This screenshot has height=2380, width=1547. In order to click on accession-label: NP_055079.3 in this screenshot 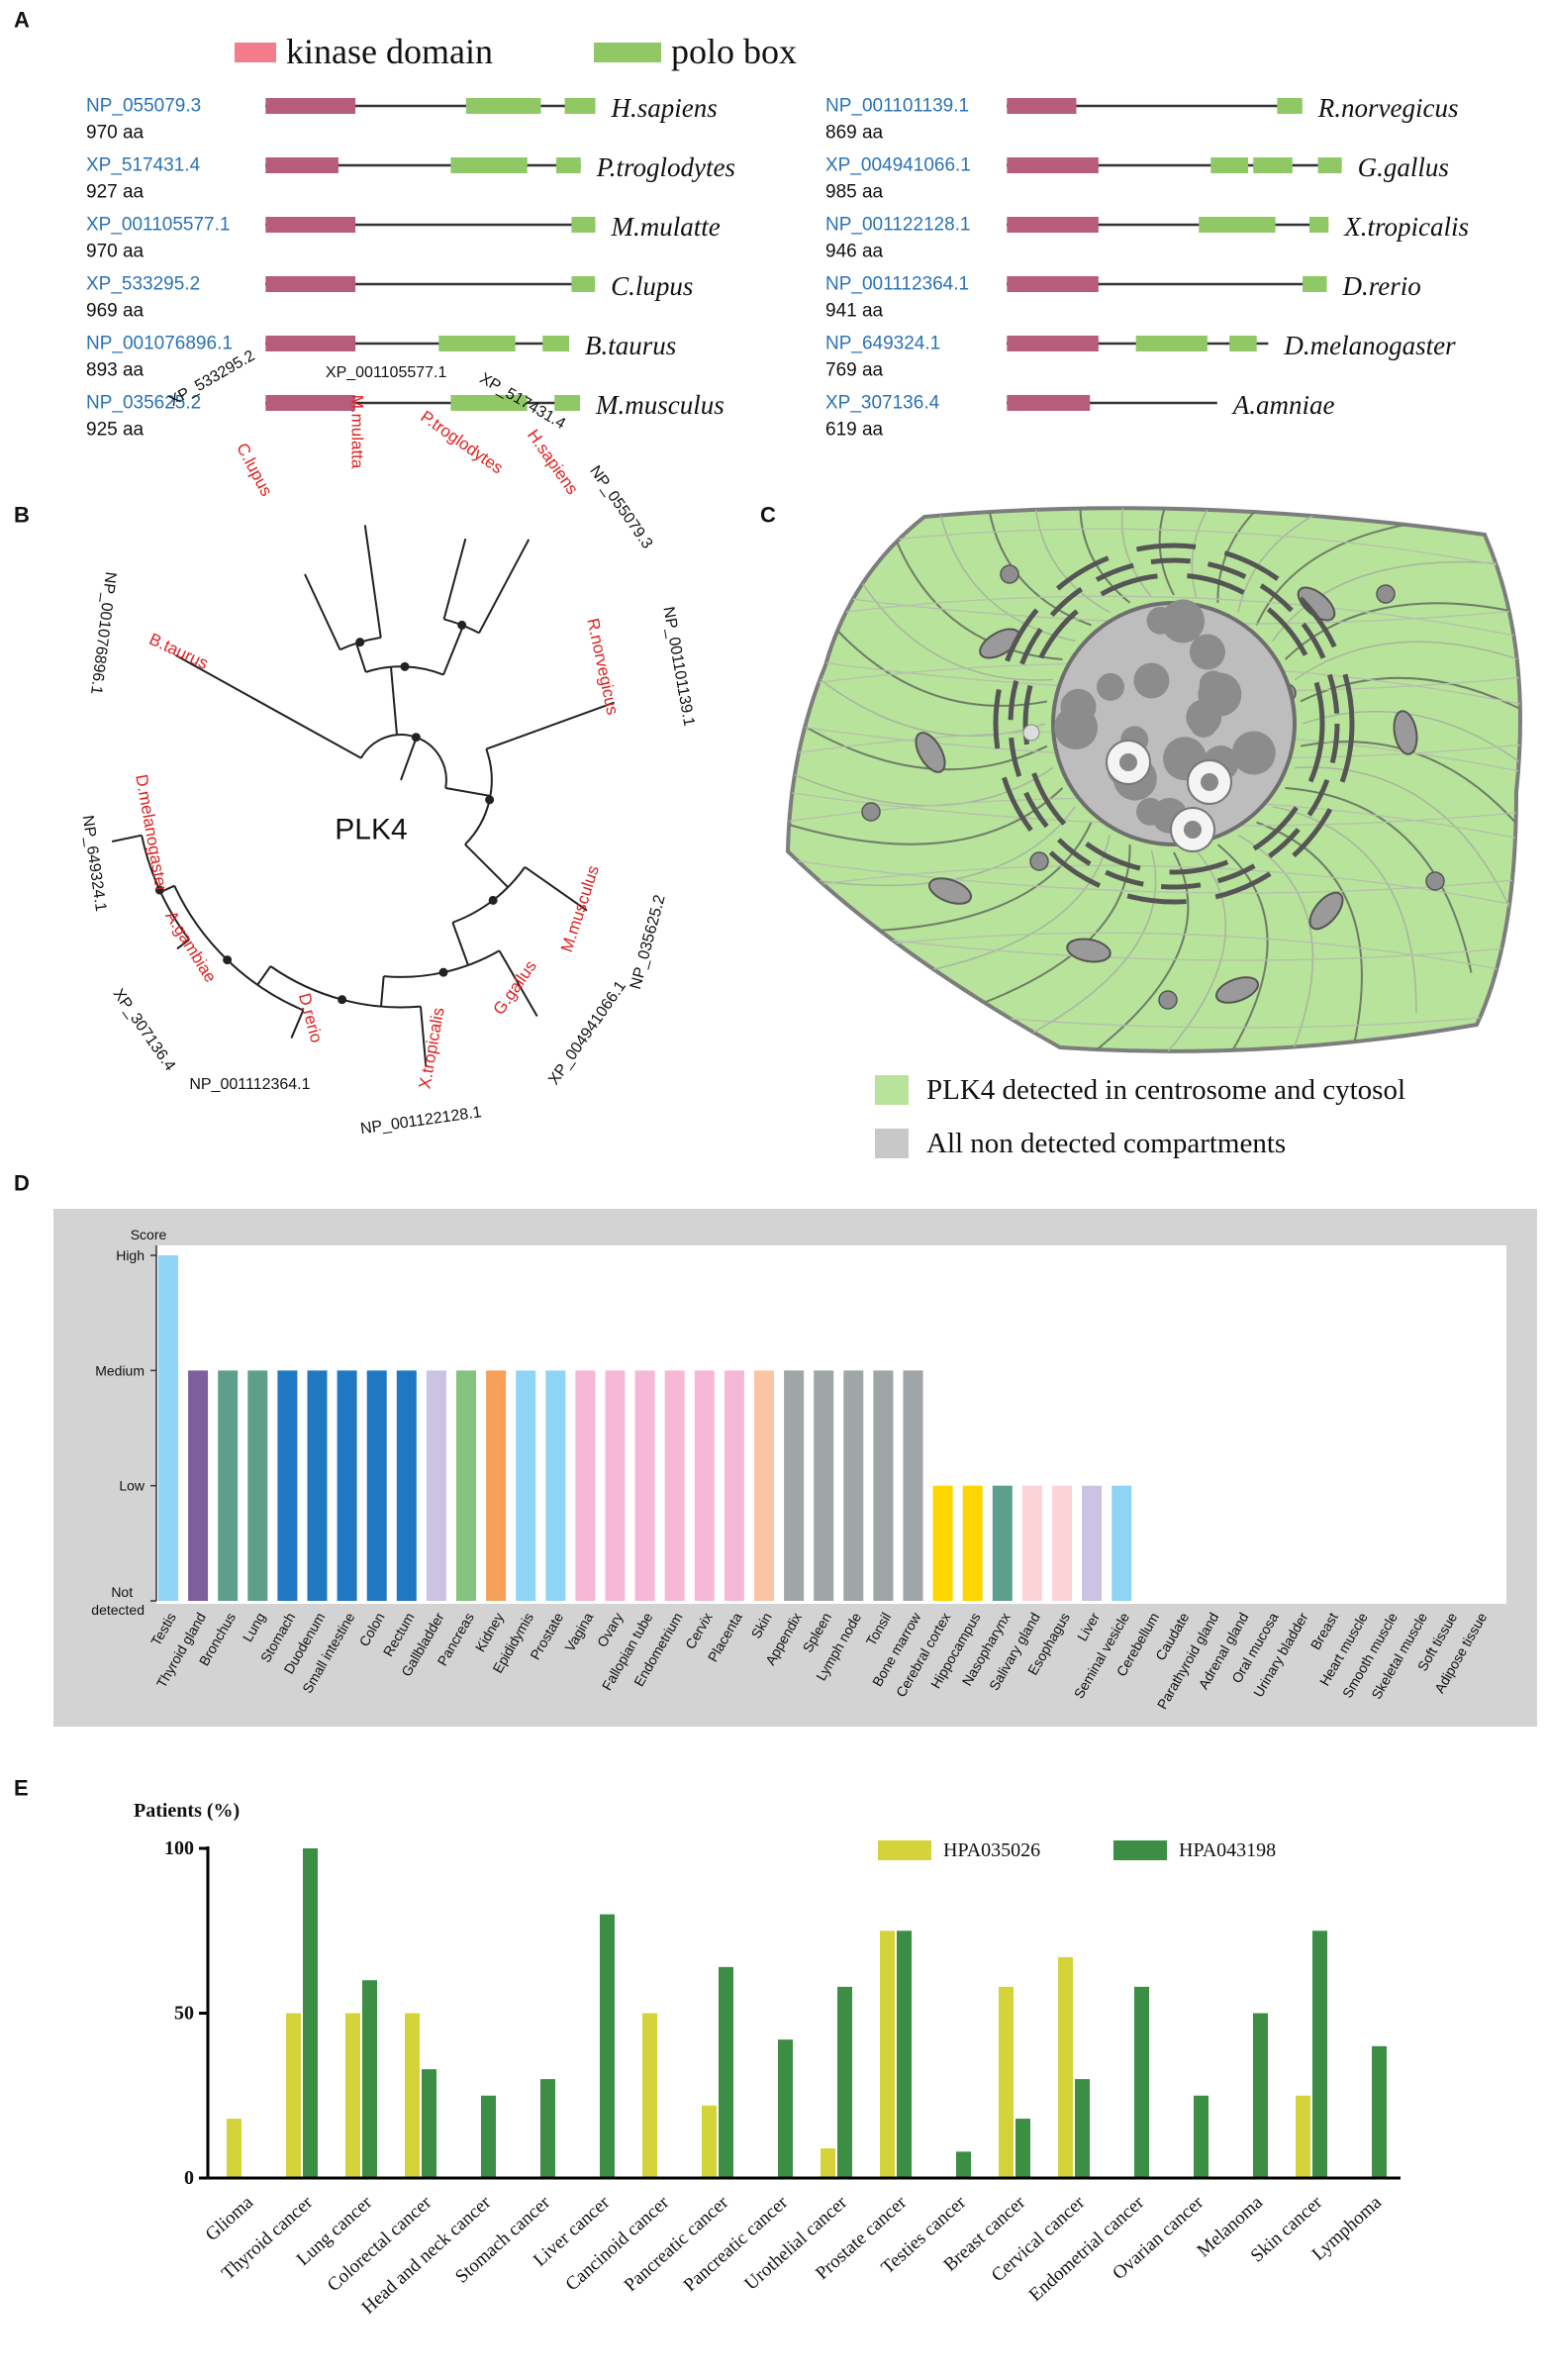, I will do `click(620, 507)`.